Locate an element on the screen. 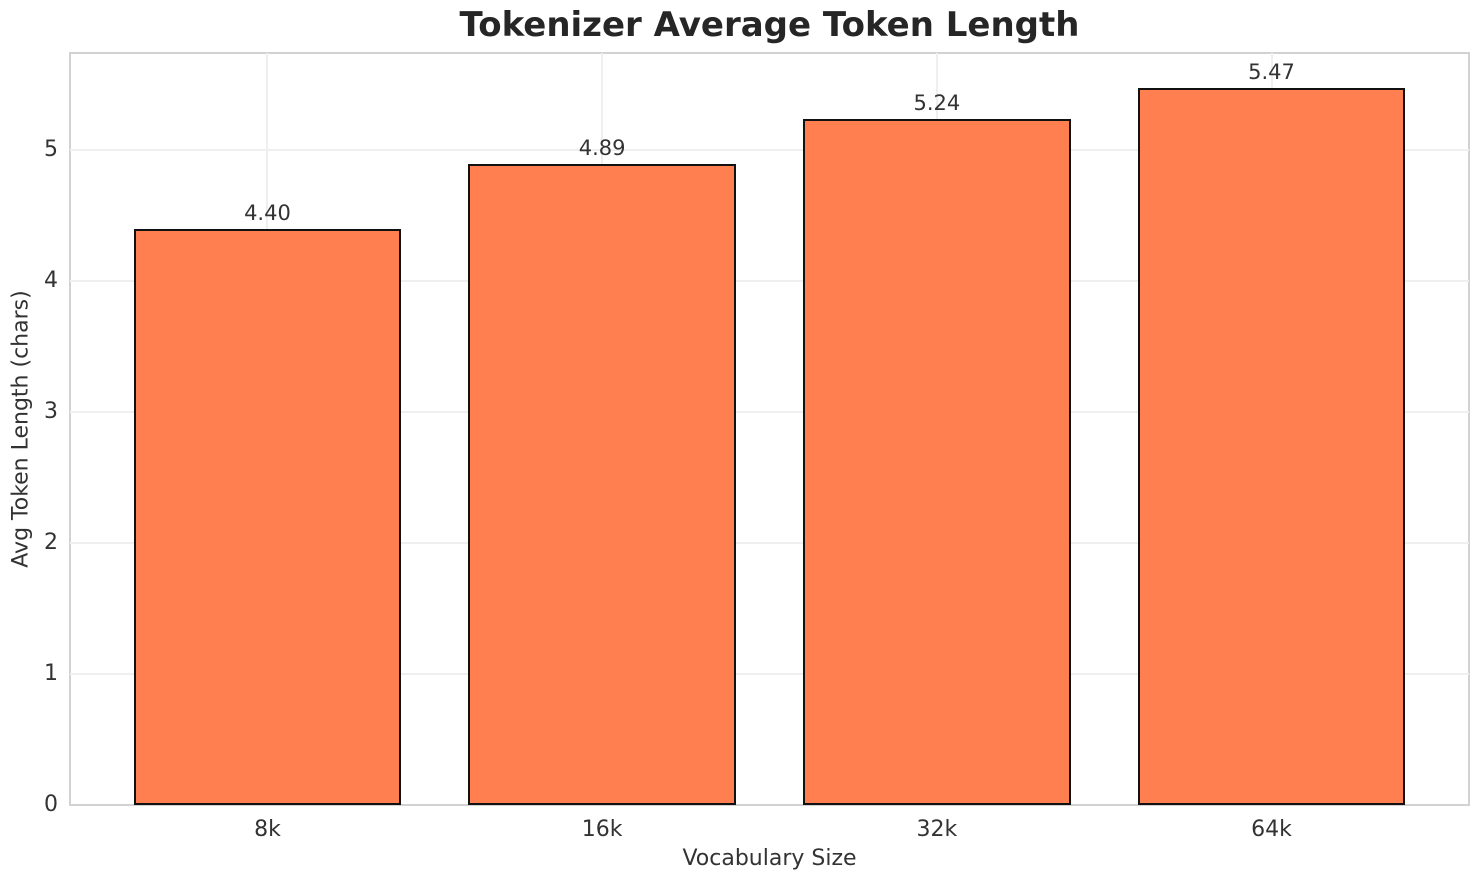 The height and width of the screenshot is (885, 1483). y-tick-label: 5 is located at coordinates (51, 149).